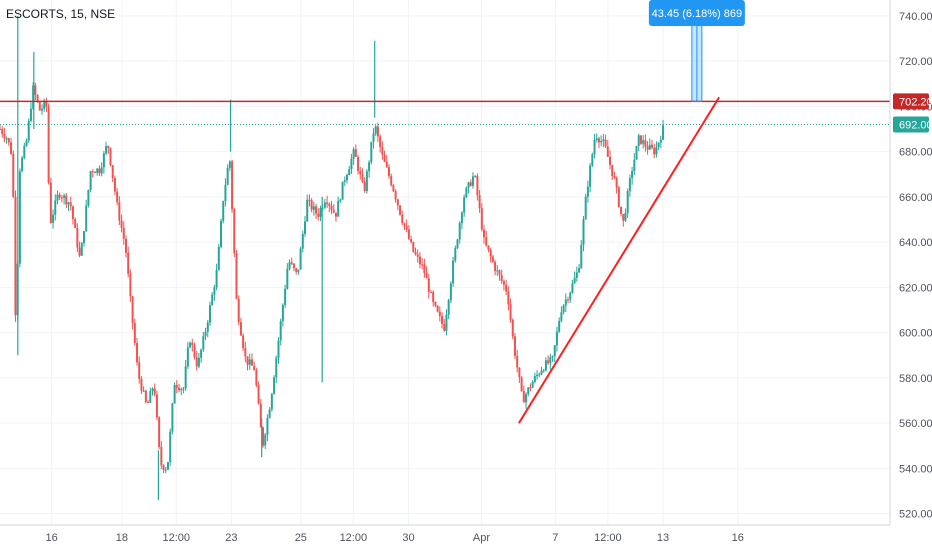 The height and width of the screenshot is (550, 932). Describe the element at coordinates (915, 469) in the screenshot. I see `price-tick-label: 540.00` at that location.